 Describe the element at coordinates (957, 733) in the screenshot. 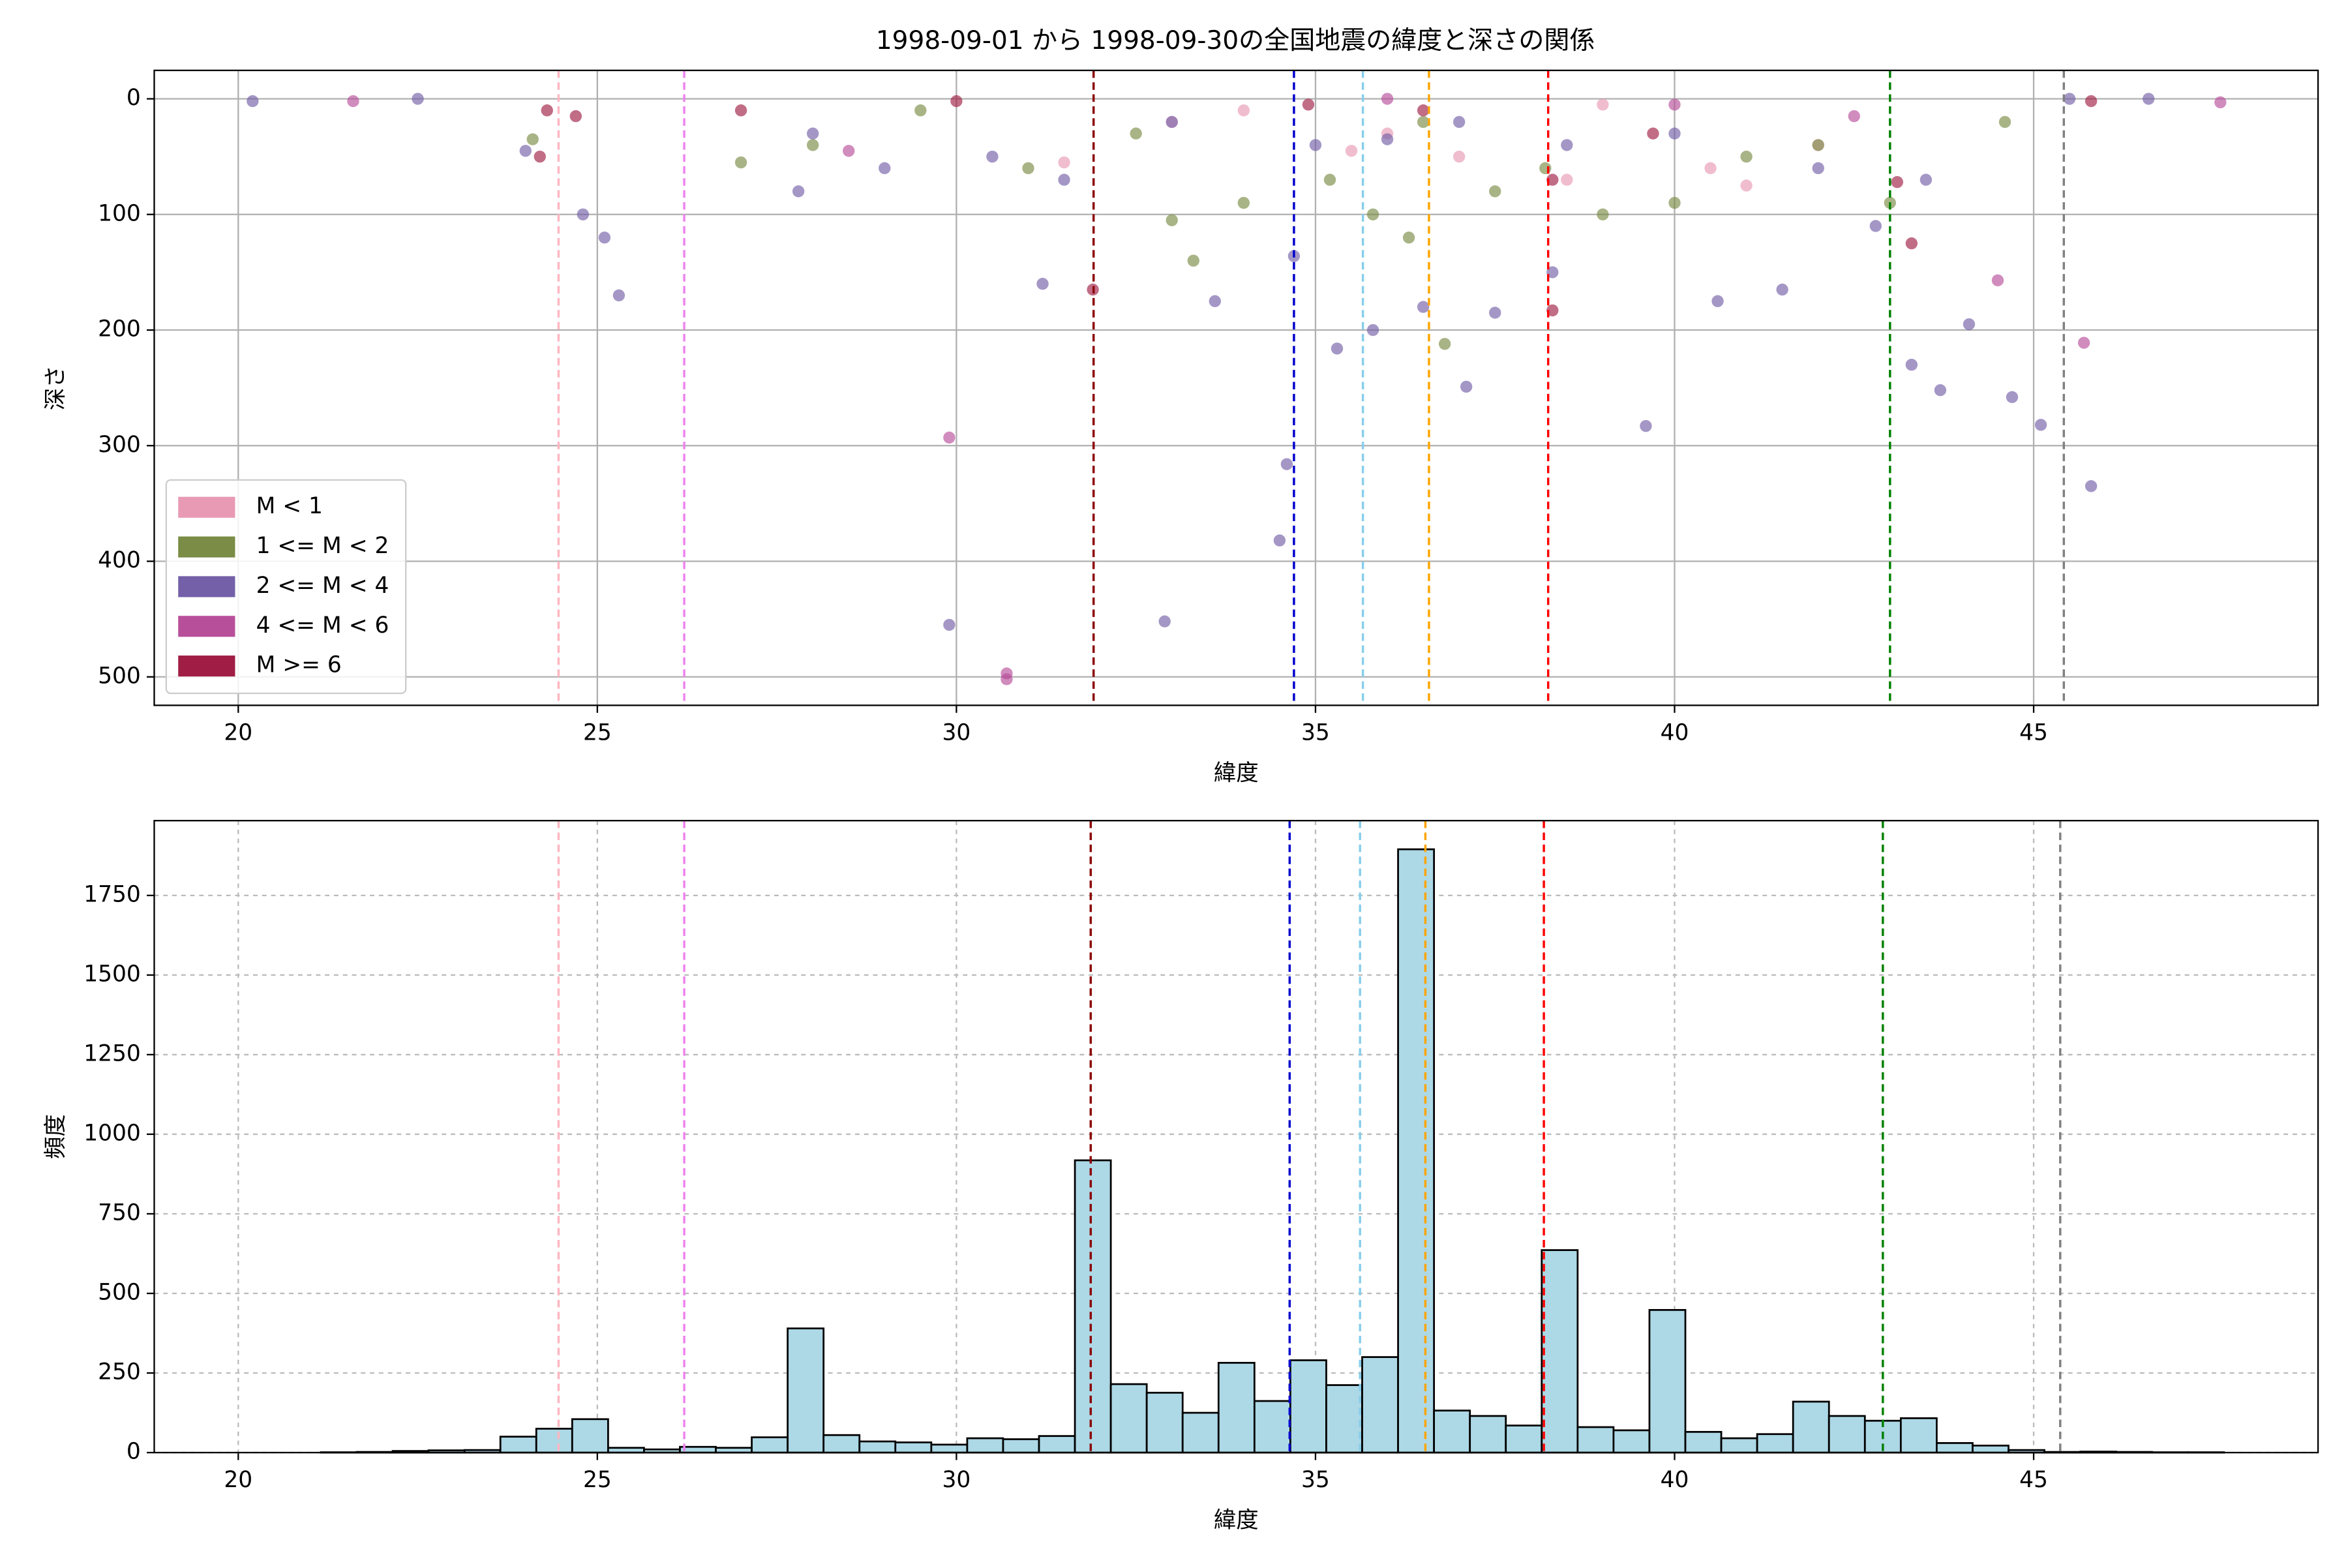

I see `x-tick-label: 30` at that location.